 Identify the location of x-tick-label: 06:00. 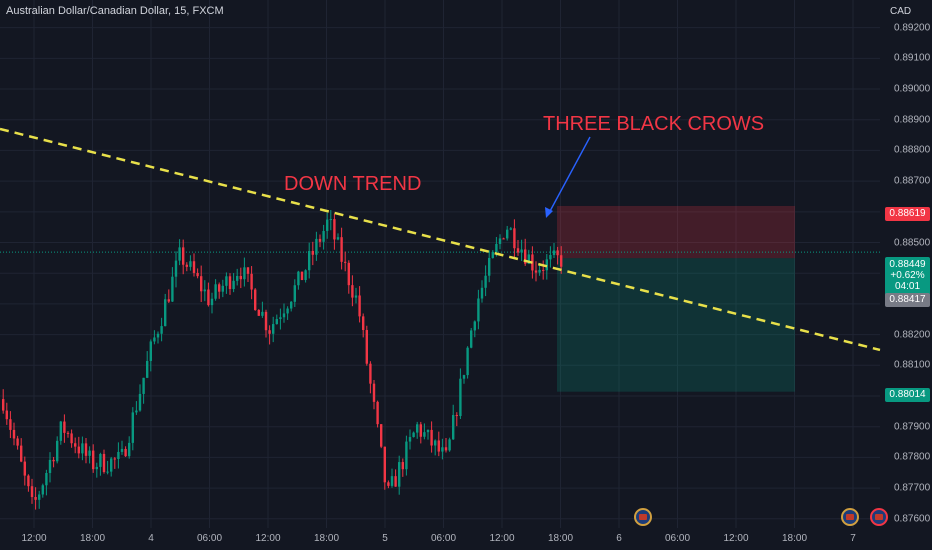
(209, 538).